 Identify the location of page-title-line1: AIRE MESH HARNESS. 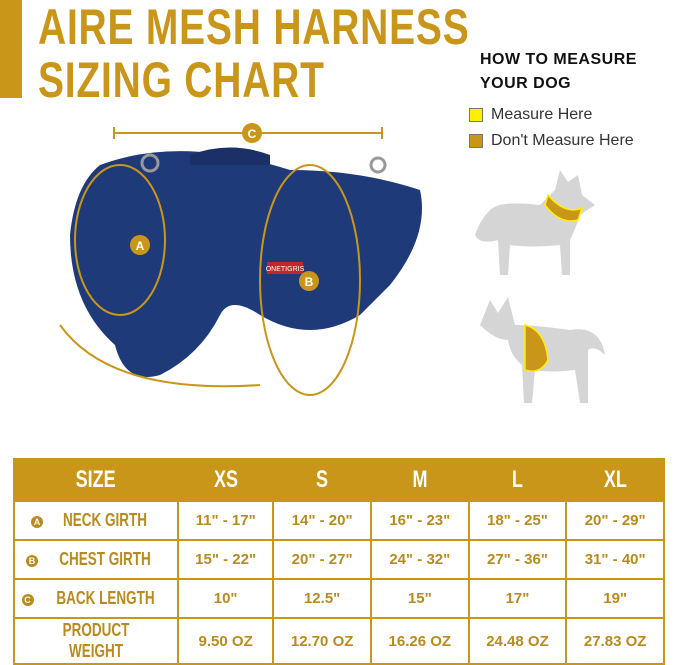
(254, 27).